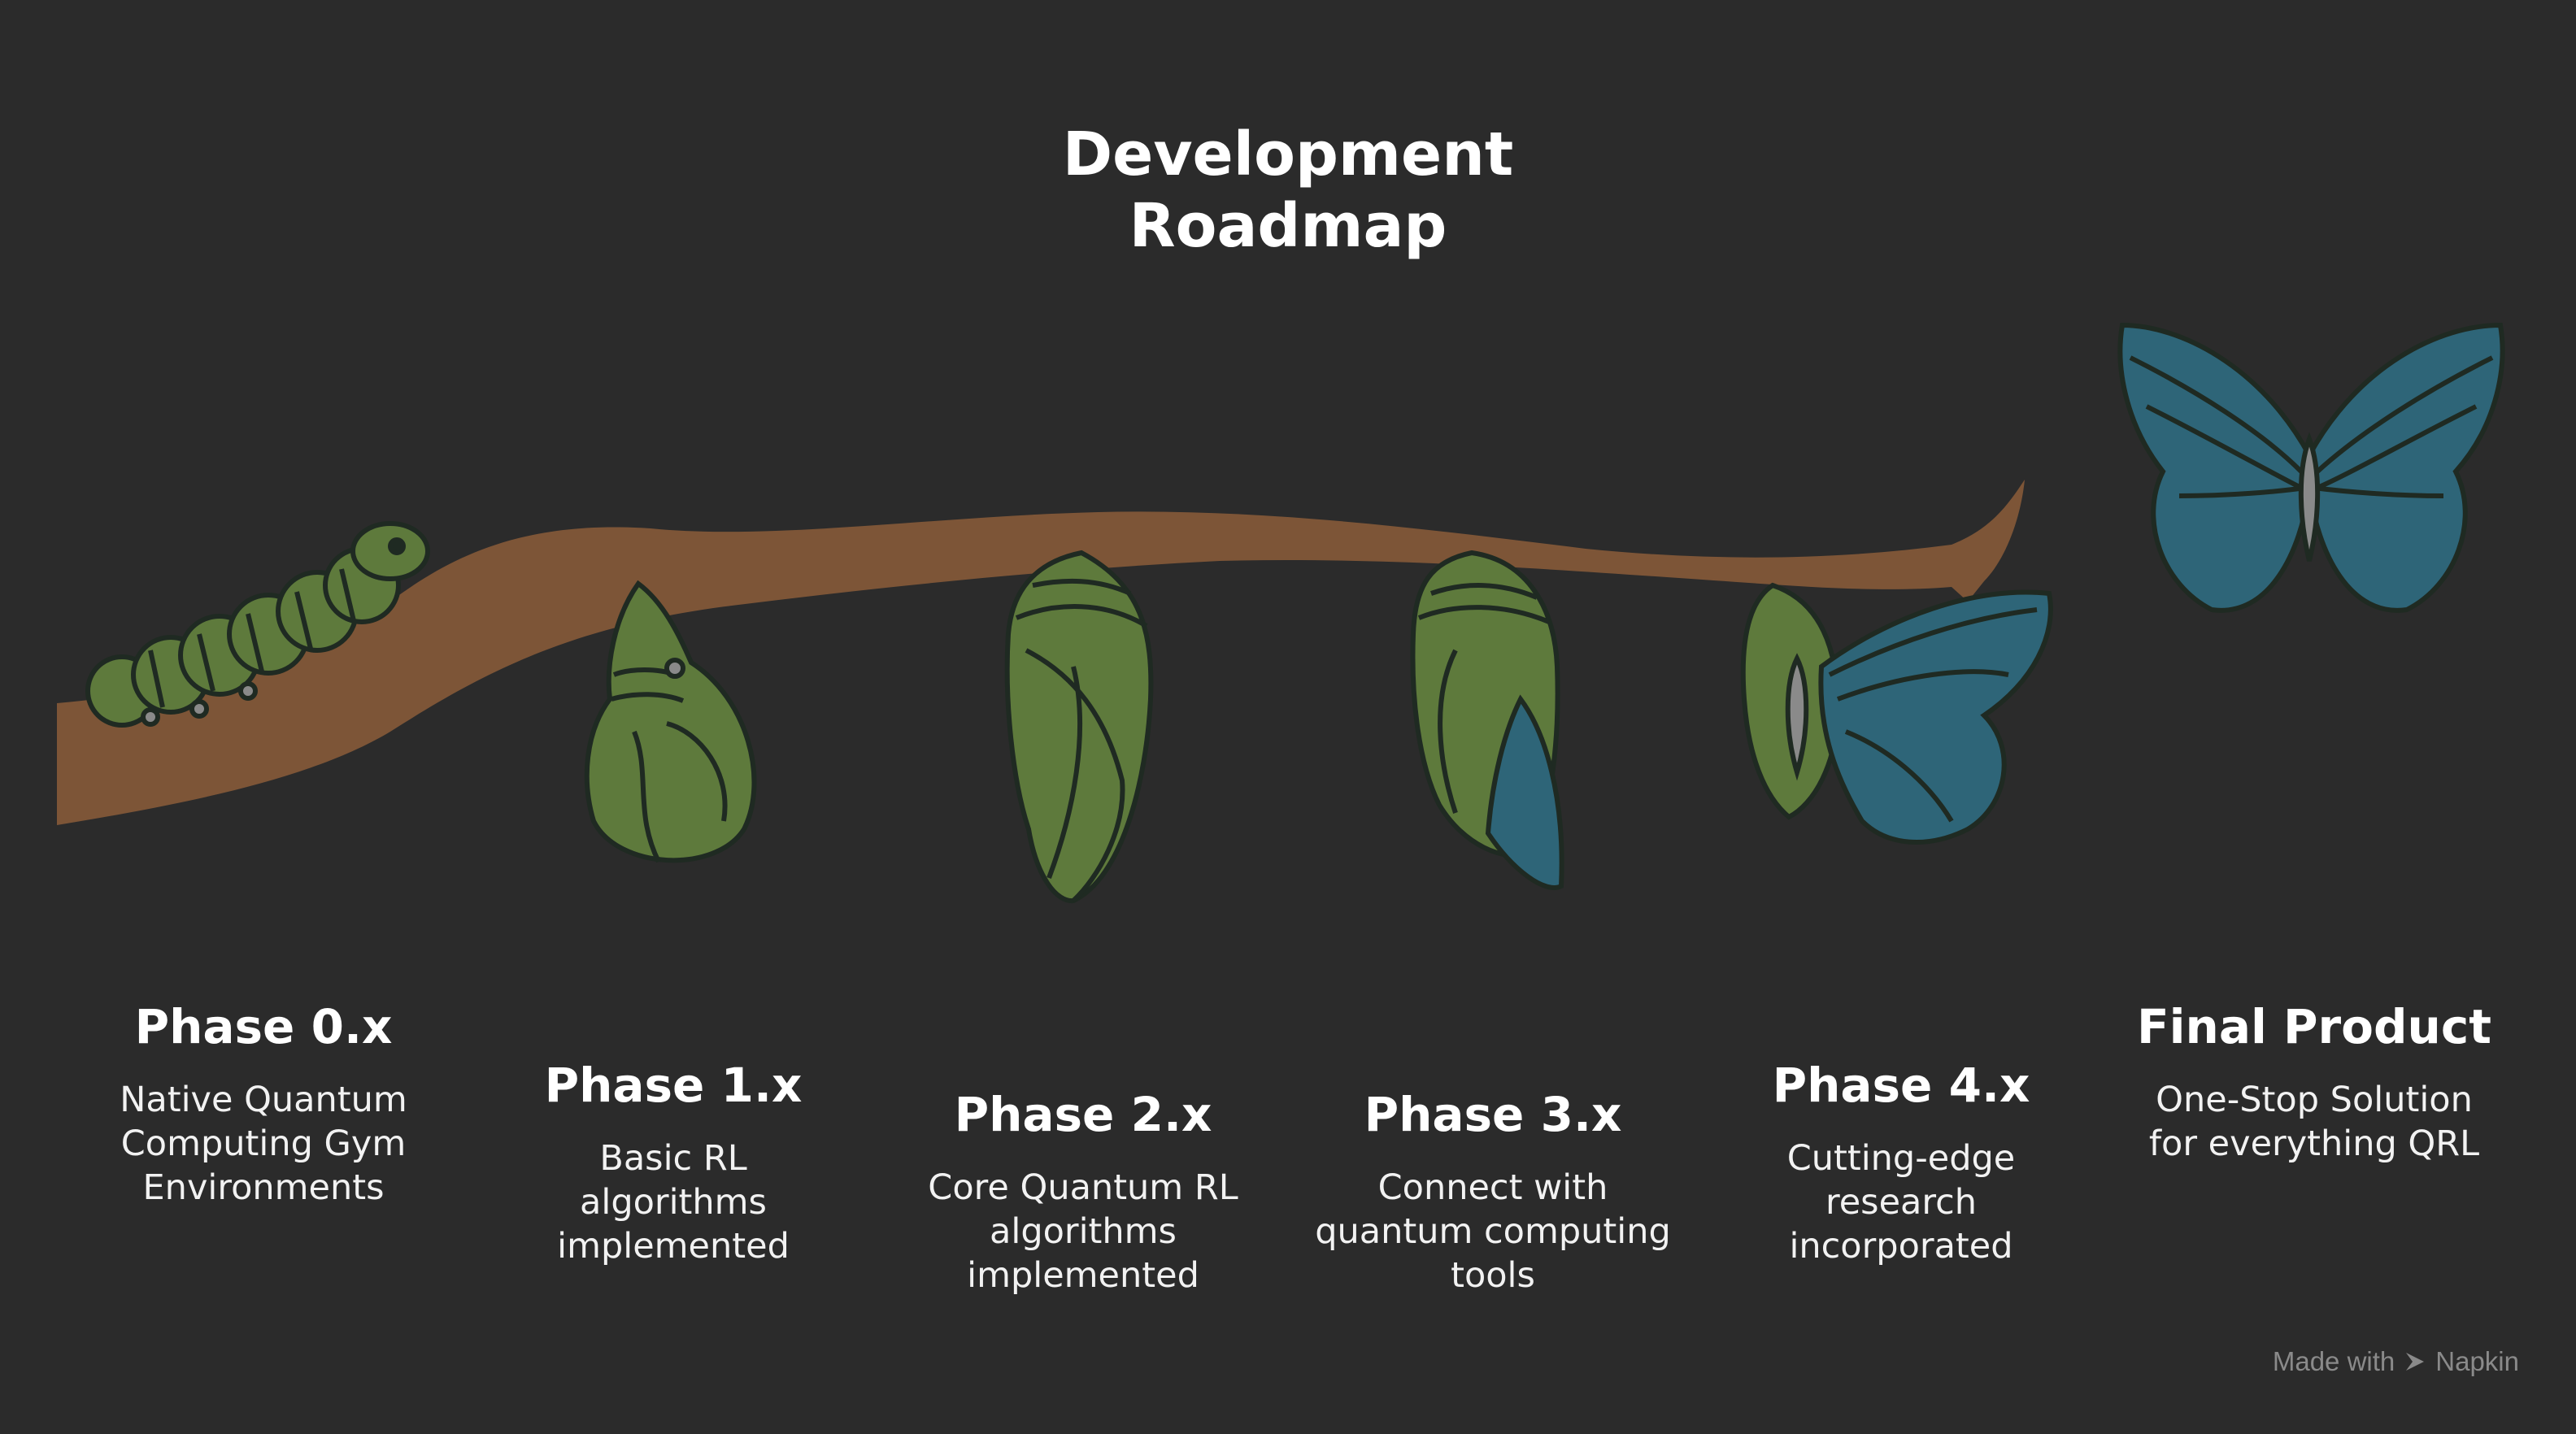  Describe the element at coordinates (2416, 1362) in the screenshot. I see `napkin-logo-icon` at that location.